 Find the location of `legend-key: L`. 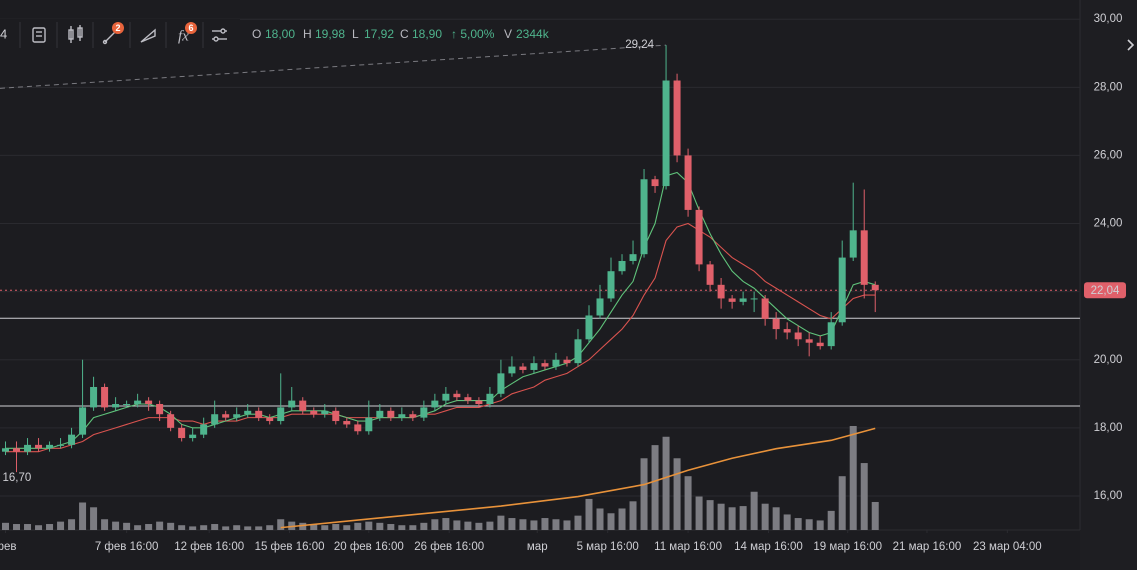

legend-key: L is located at coordinates (355, 34).